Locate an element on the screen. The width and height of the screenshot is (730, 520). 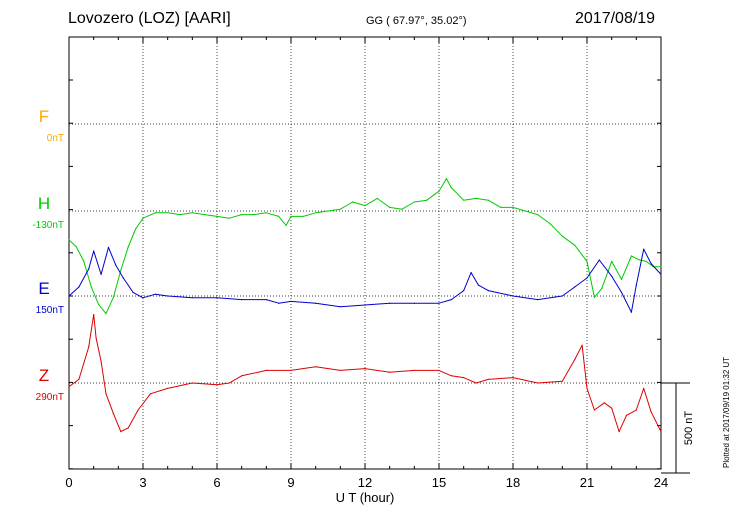
channel-label-F: F is located at coordinates (44, 116).